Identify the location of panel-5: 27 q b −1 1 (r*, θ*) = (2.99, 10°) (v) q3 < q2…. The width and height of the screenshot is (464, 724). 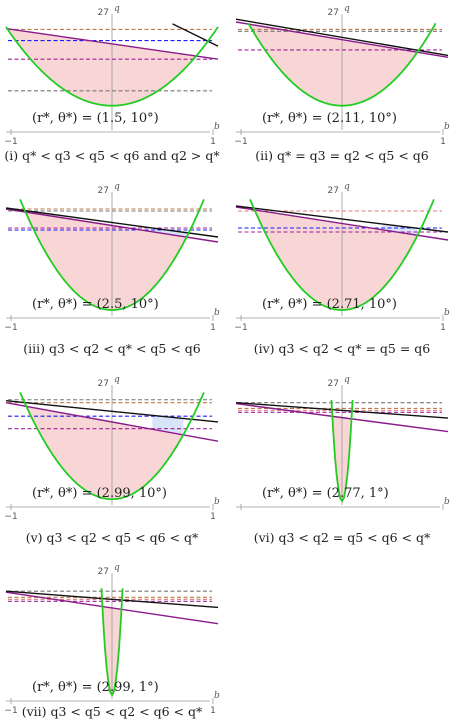
(112, 460).